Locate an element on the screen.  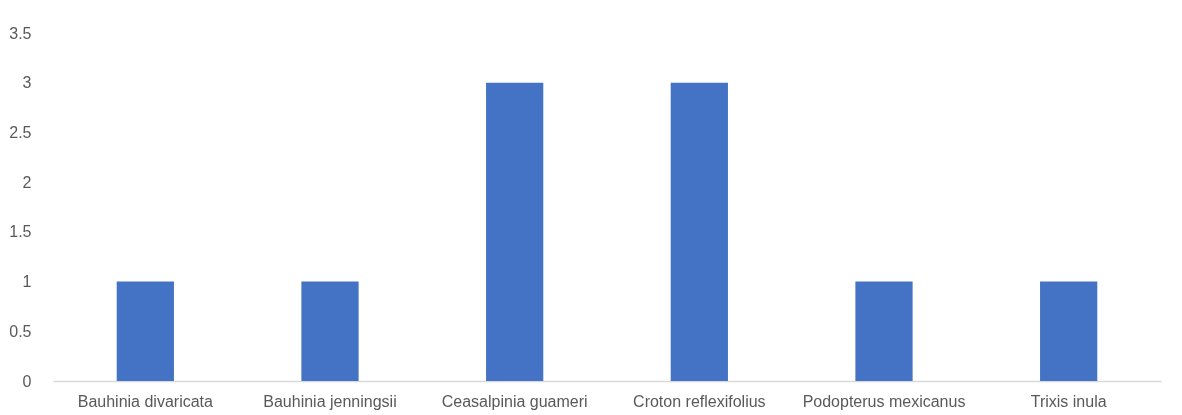
y-tick-label: 2 is located at coordinates (27, 182).